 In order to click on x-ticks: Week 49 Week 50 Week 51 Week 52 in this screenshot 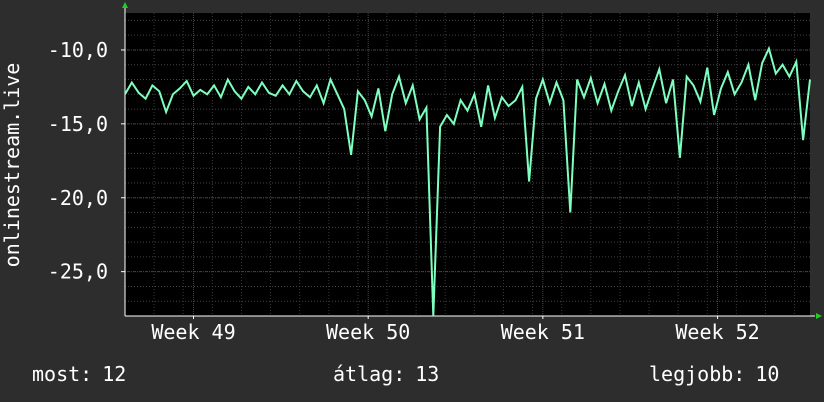, I will do `click(455, 330)`.